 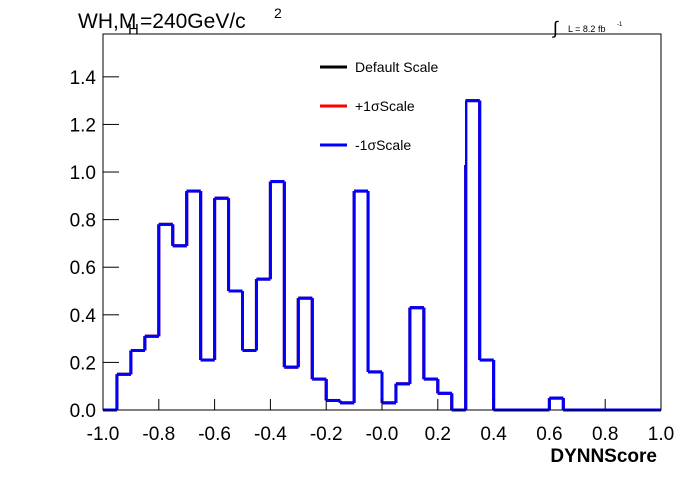 I want to click on y-tick-label: 1.2, so click(x=83, y=125).